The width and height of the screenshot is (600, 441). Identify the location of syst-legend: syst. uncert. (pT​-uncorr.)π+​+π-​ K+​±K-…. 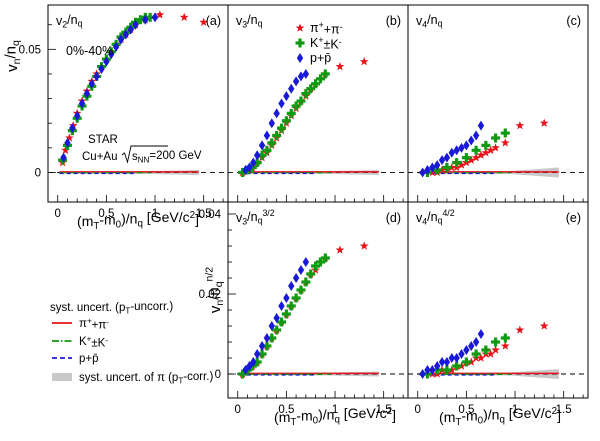
(131, 343).